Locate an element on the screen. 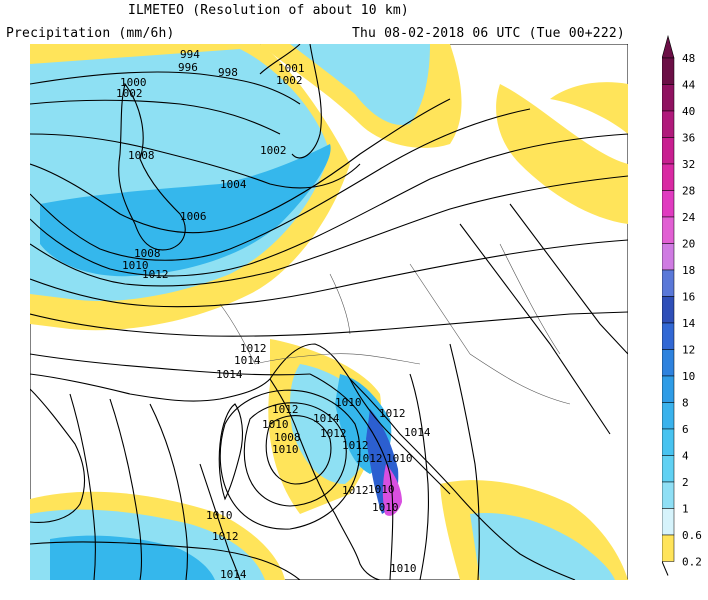  legend-tick-label: 4 is located at coordinates (685, 456).